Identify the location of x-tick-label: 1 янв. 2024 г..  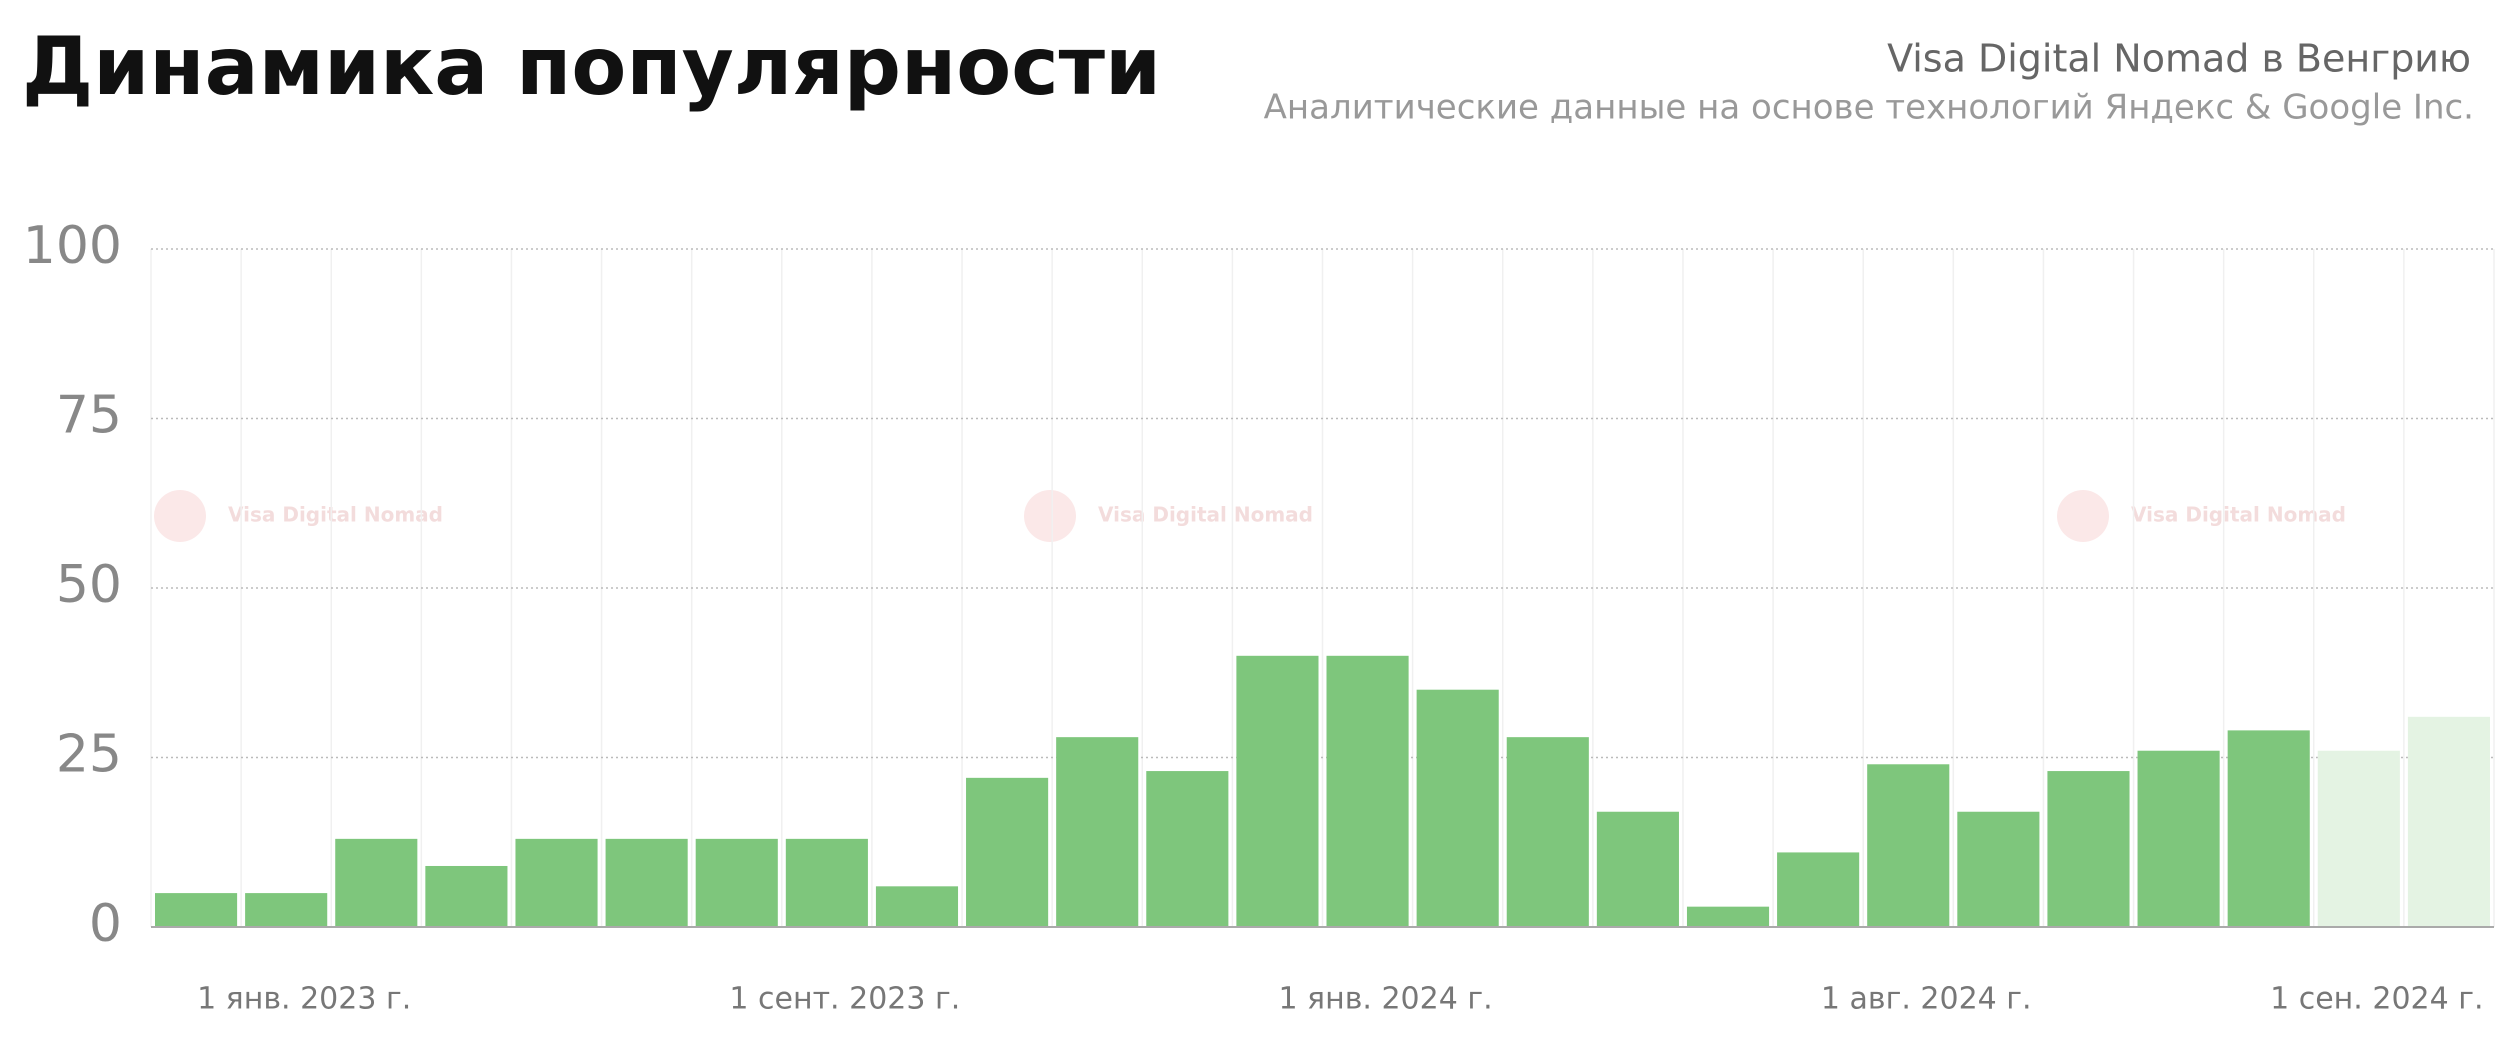
(1385, 999).